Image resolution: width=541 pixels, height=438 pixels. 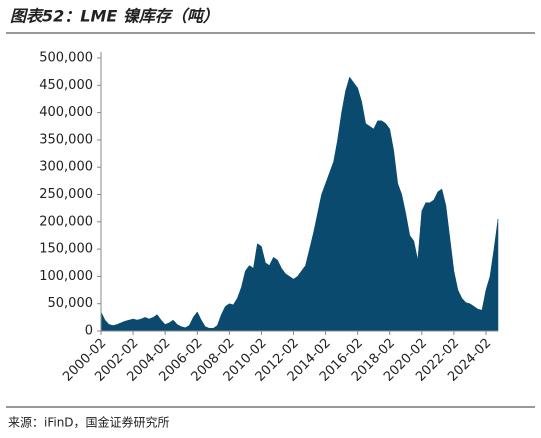 I want to click on y-tick-label: 150,000, so click(x=66, y=249).